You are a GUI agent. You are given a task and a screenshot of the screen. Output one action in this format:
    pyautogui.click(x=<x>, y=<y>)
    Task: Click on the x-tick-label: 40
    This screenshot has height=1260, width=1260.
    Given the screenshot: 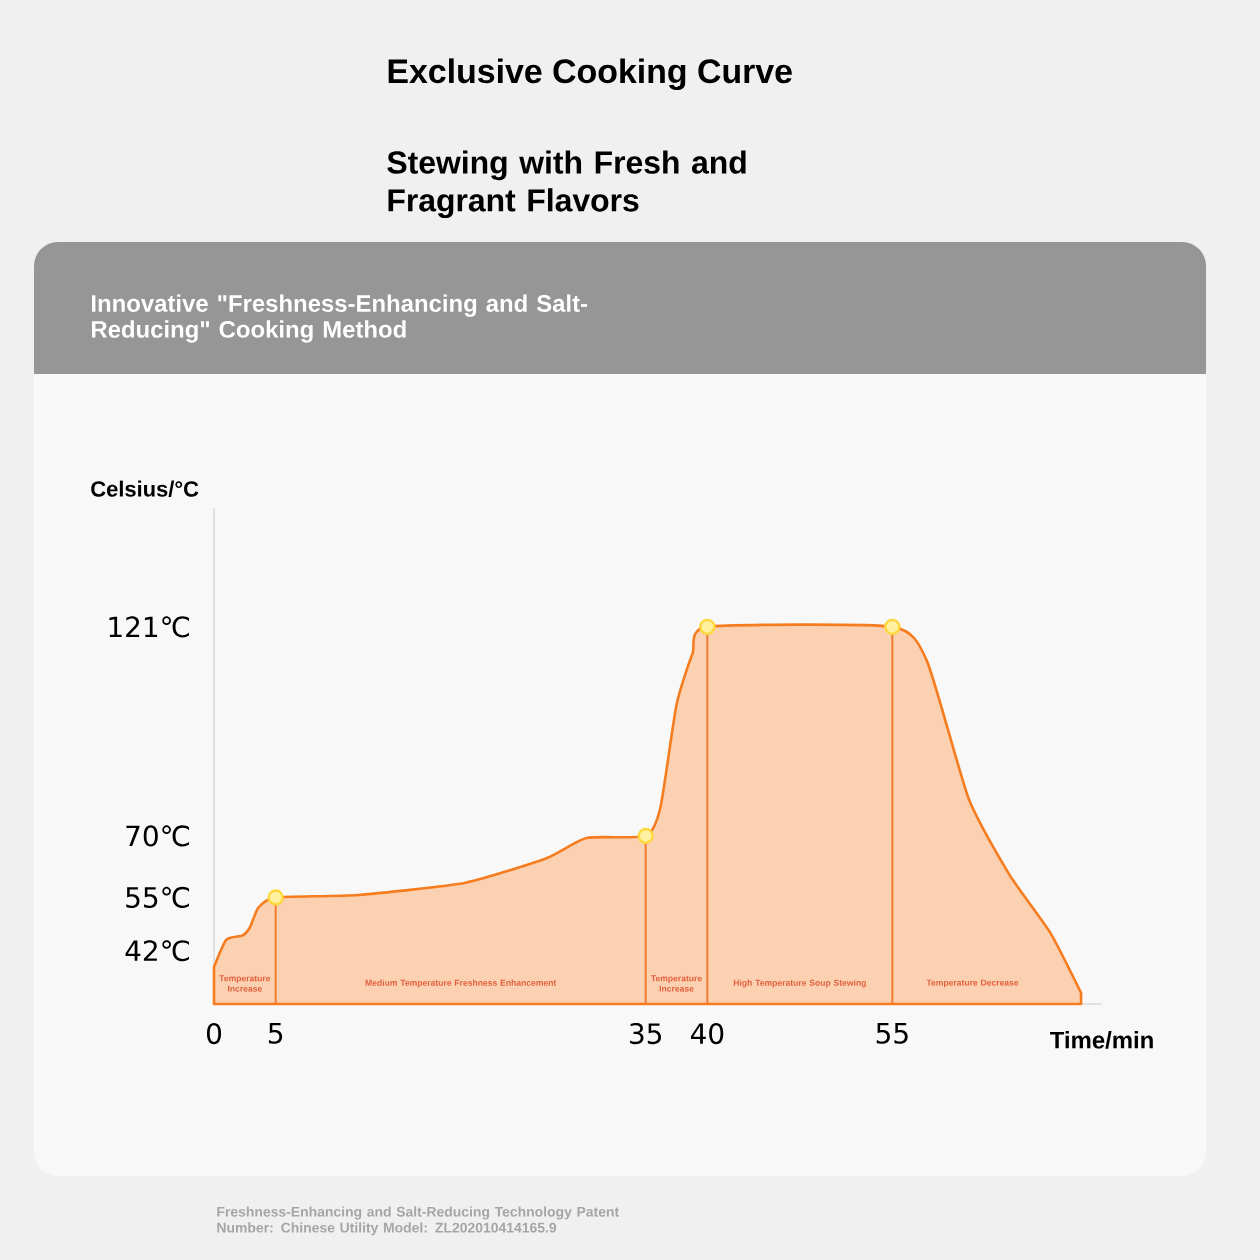 What is the action you would take?
    pyautogui.click(x=707, y=1034)
    